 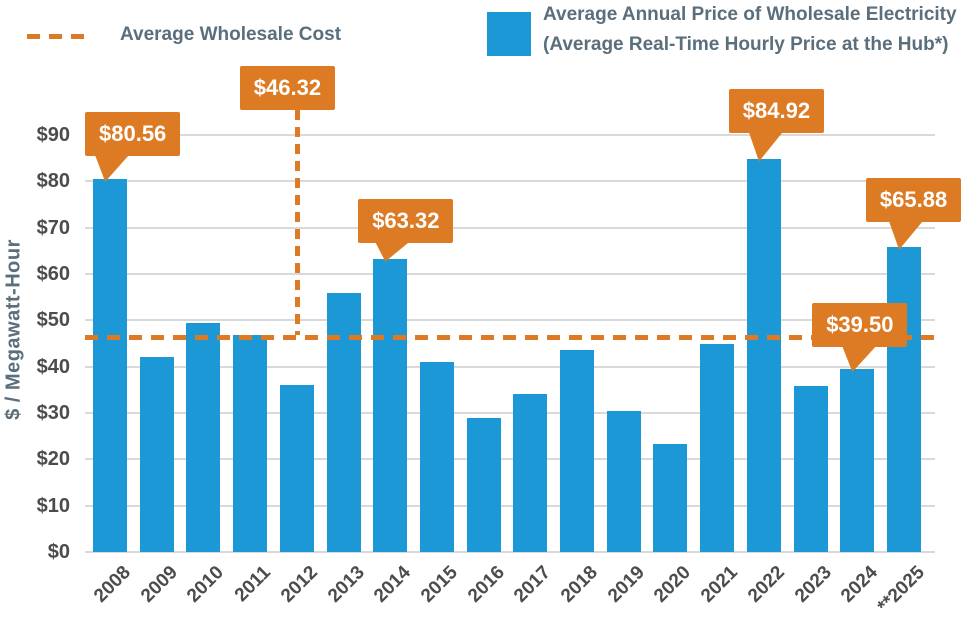 What do you see at coordinates (860, 325) in the screenshot?
I see `callout-2024: $39.50` at bounding box center [860, 325].